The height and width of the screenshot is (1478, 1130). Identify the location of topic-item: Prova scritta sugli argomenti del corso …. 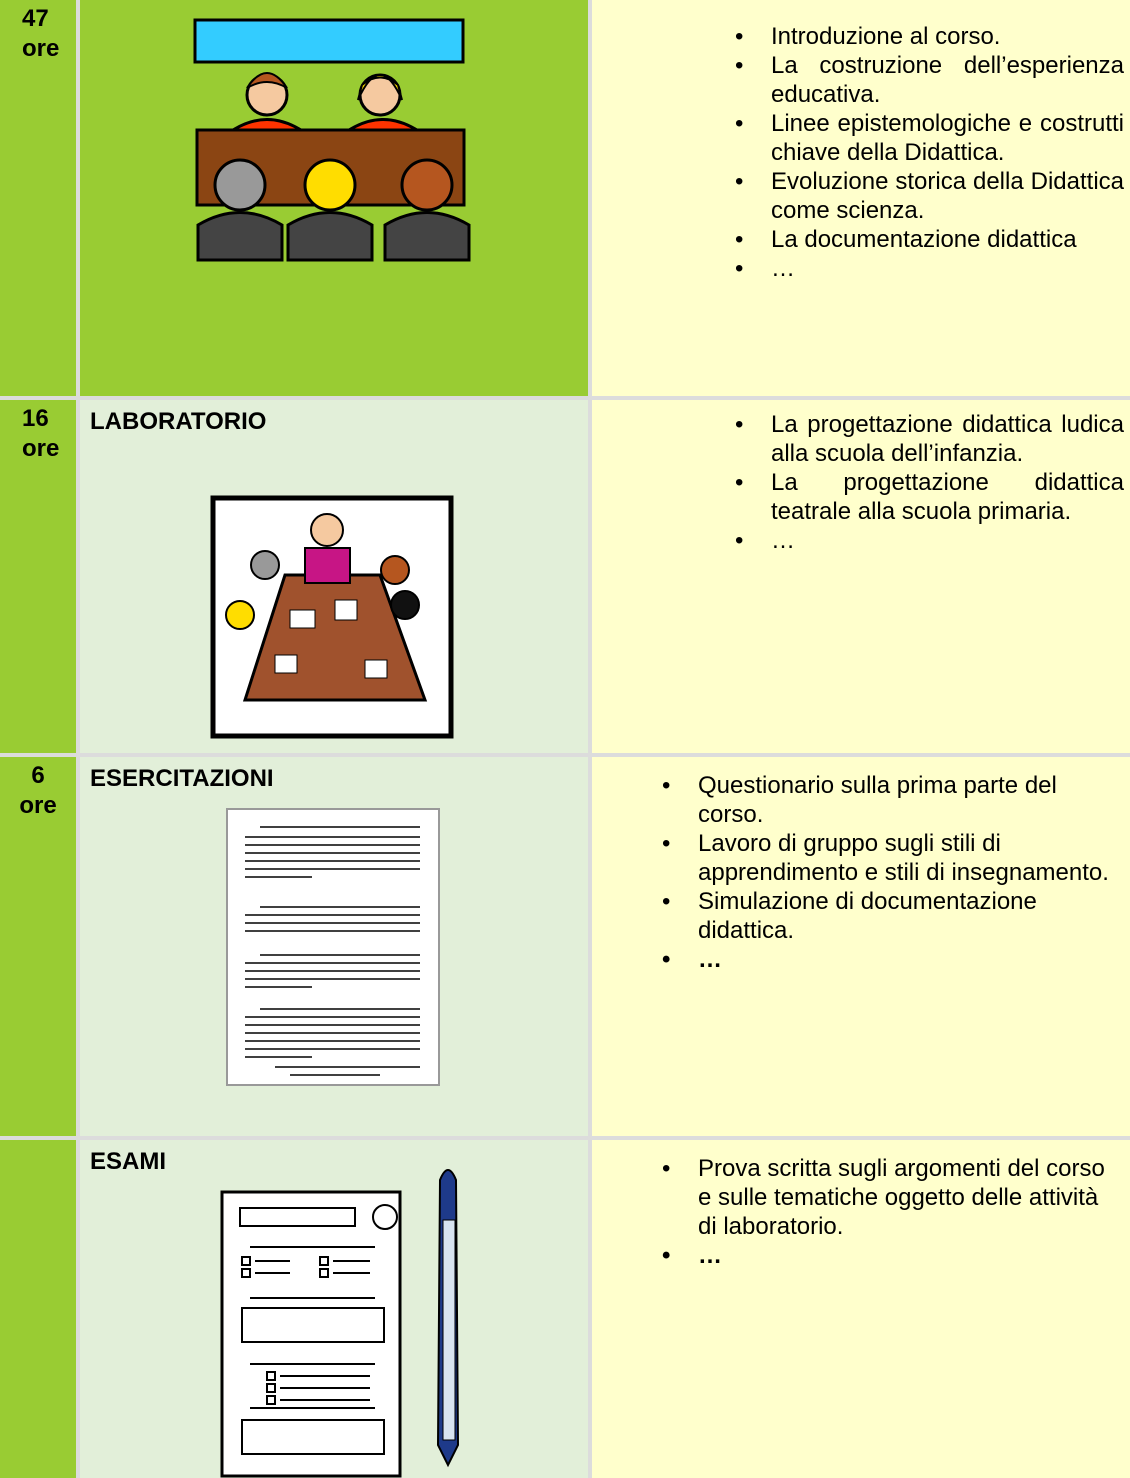
(890, 1197).